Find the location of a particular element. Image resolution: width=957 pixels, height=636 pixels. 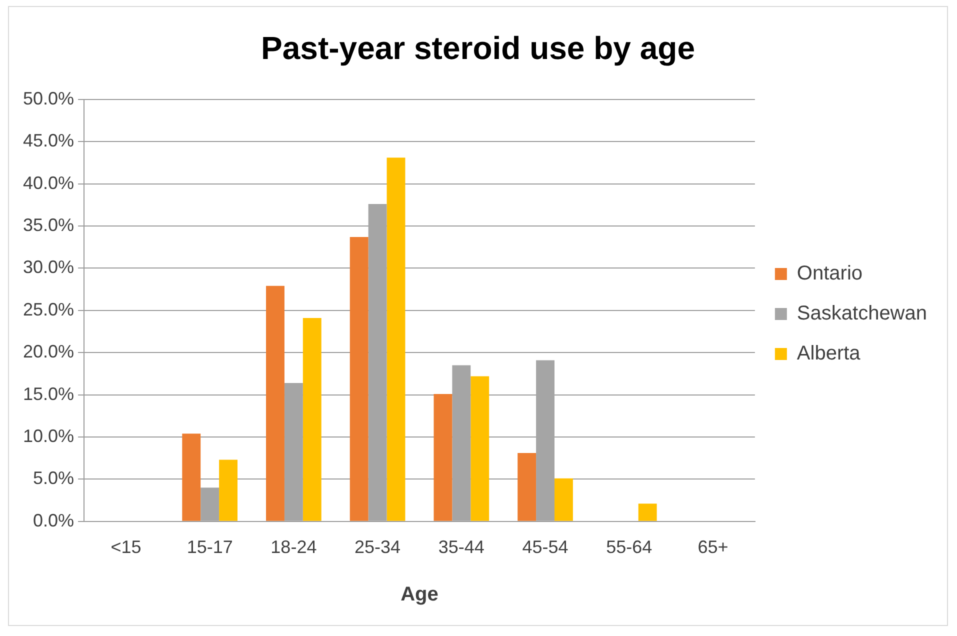

x-tick-label: <15 is located at coordinates (126, 547).